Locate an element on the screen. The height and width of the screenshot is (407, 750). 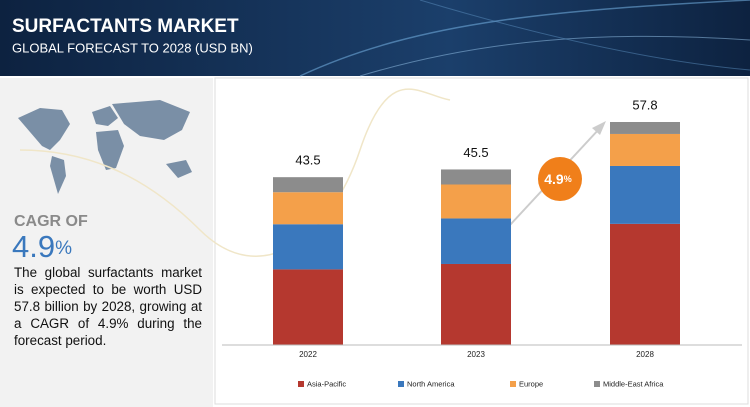
legend-label: Middle-East Africa is located at coordinates (633, 383).